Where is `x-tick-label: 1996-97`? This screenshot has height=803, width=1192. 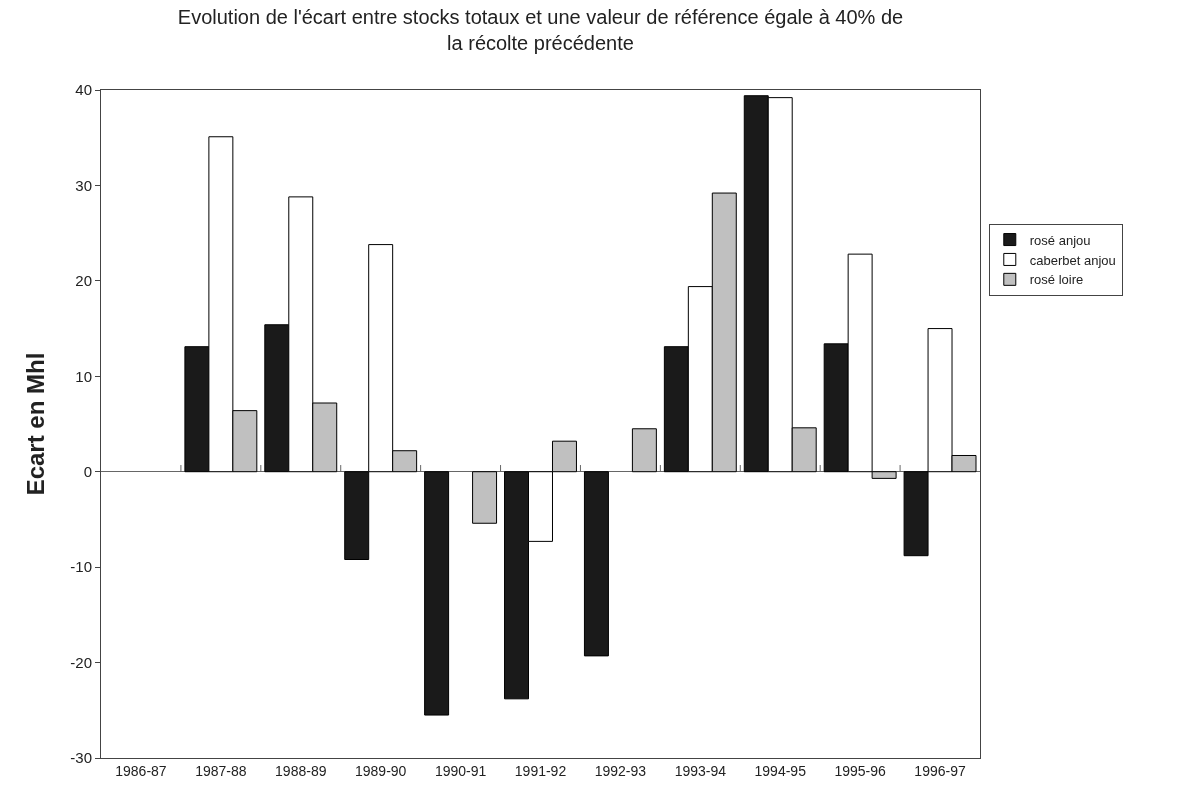
x-tick-label: 1996-97 is located at coordinates (940, 770).